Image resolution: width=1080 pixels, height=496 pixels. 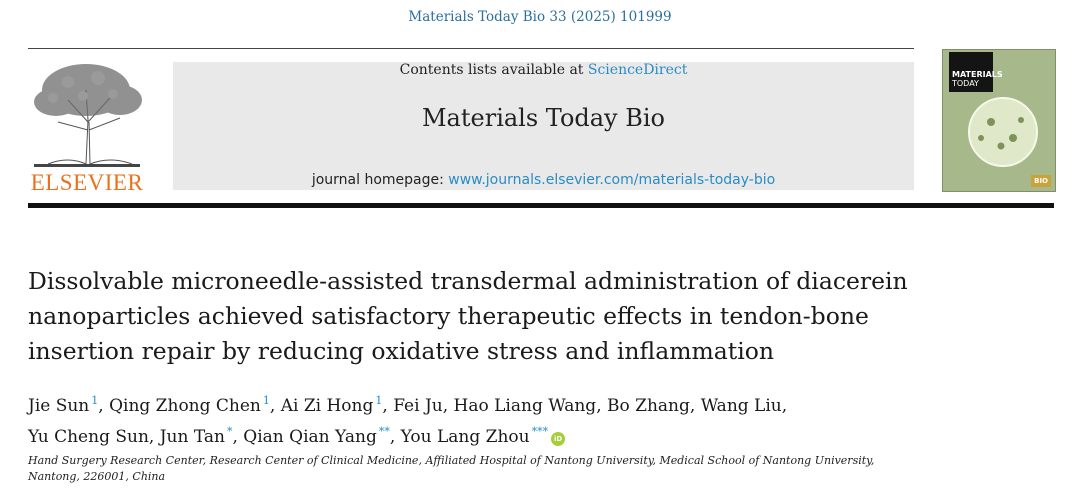 What do you see at coordinates (637, 70) in the screenshot?
I see `sciencedirect-link: ScienceDirect` at bounding box center [637, 70].